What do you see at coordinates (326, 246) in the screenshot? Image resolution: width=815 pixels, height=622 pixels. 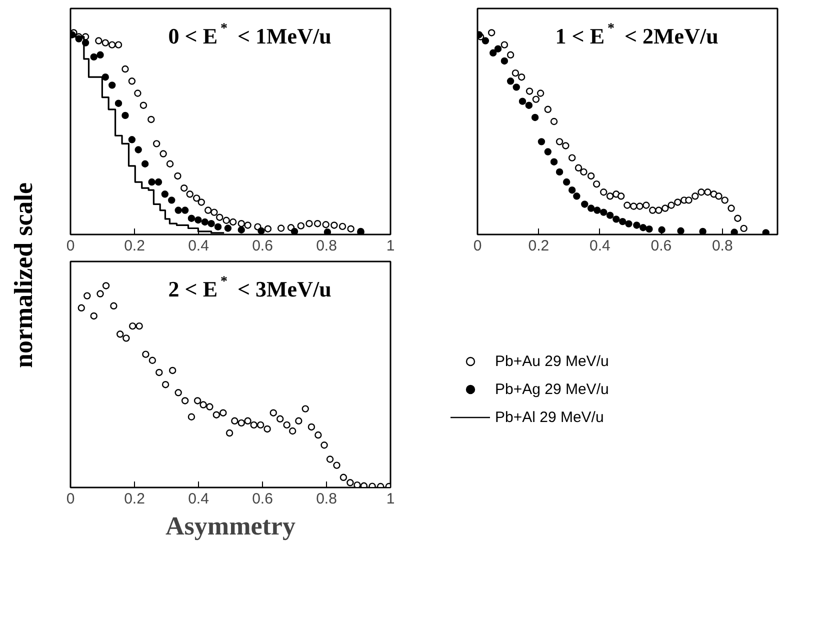 I see `x-tick-label: 0.8` at bounding box center [326, 246].